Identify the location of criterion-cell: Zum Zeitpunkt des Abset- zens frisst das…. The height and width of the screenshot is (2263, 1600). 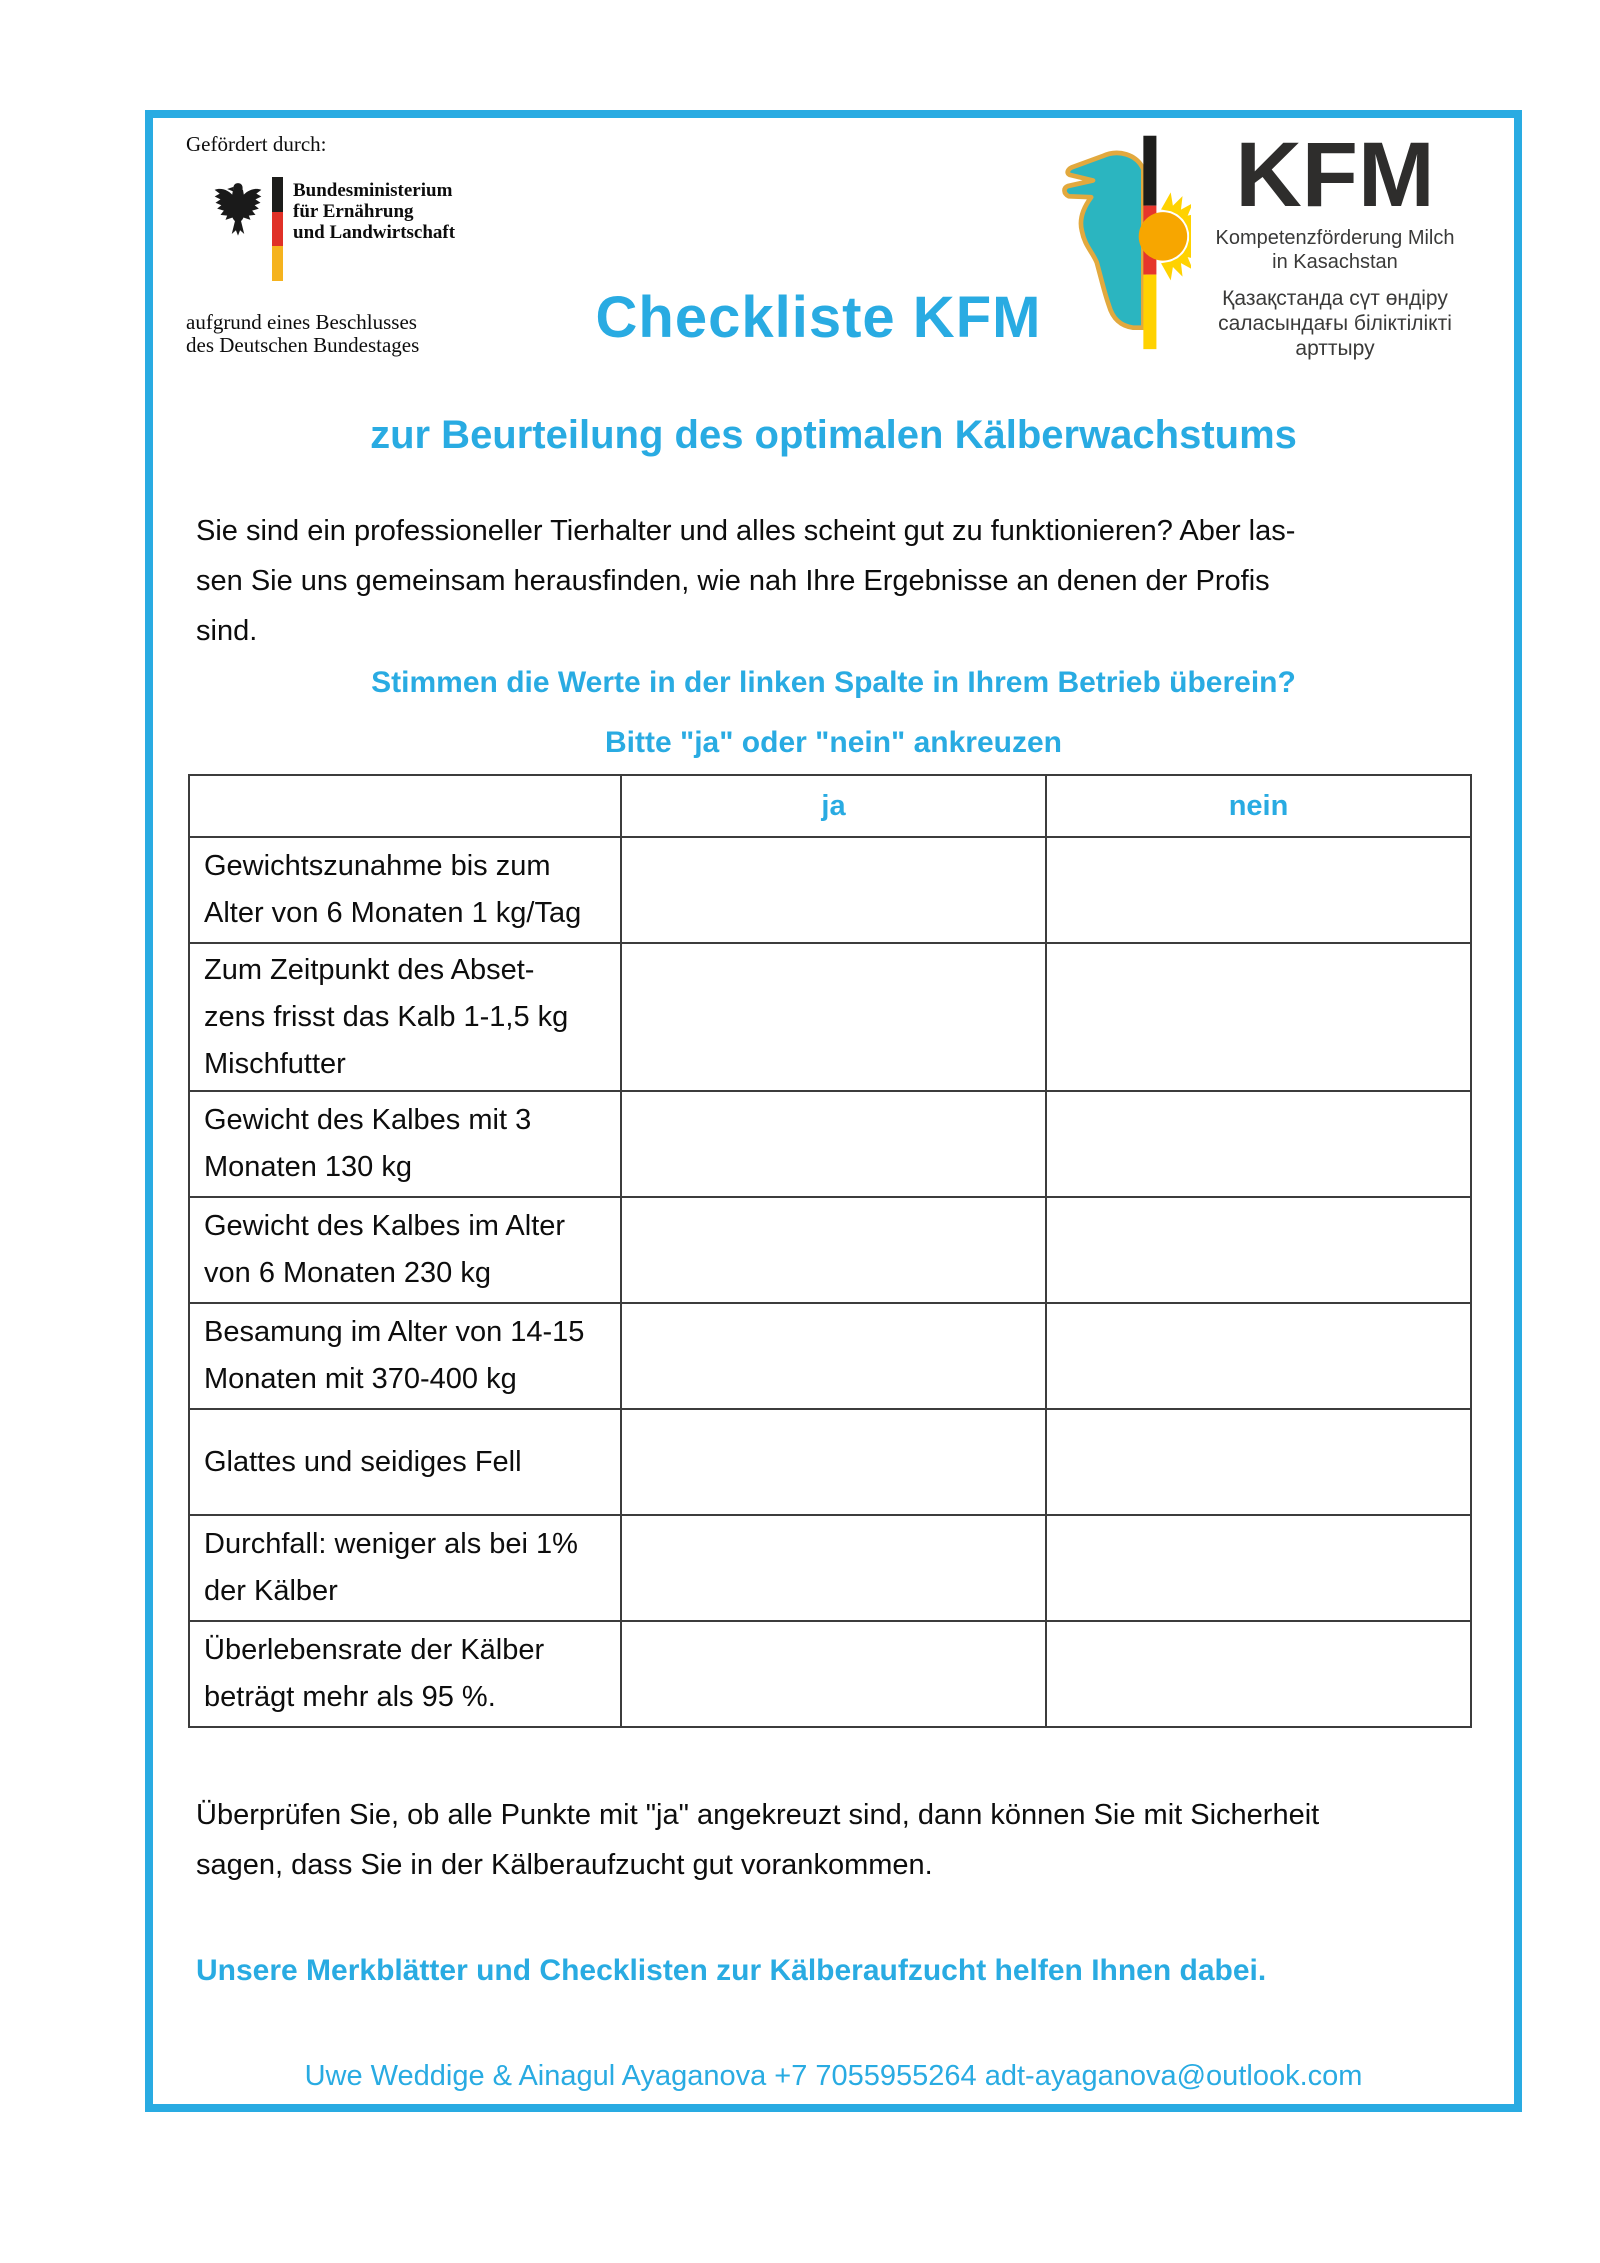
(405, 1017).